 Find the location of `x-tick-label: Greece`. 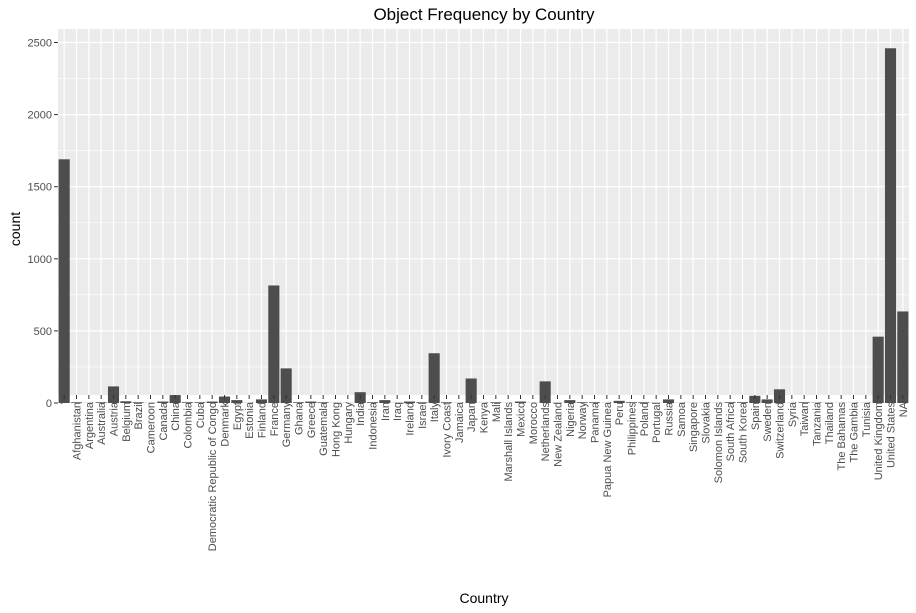

x-tick-label: Greece is located at coordinates (312, 420).